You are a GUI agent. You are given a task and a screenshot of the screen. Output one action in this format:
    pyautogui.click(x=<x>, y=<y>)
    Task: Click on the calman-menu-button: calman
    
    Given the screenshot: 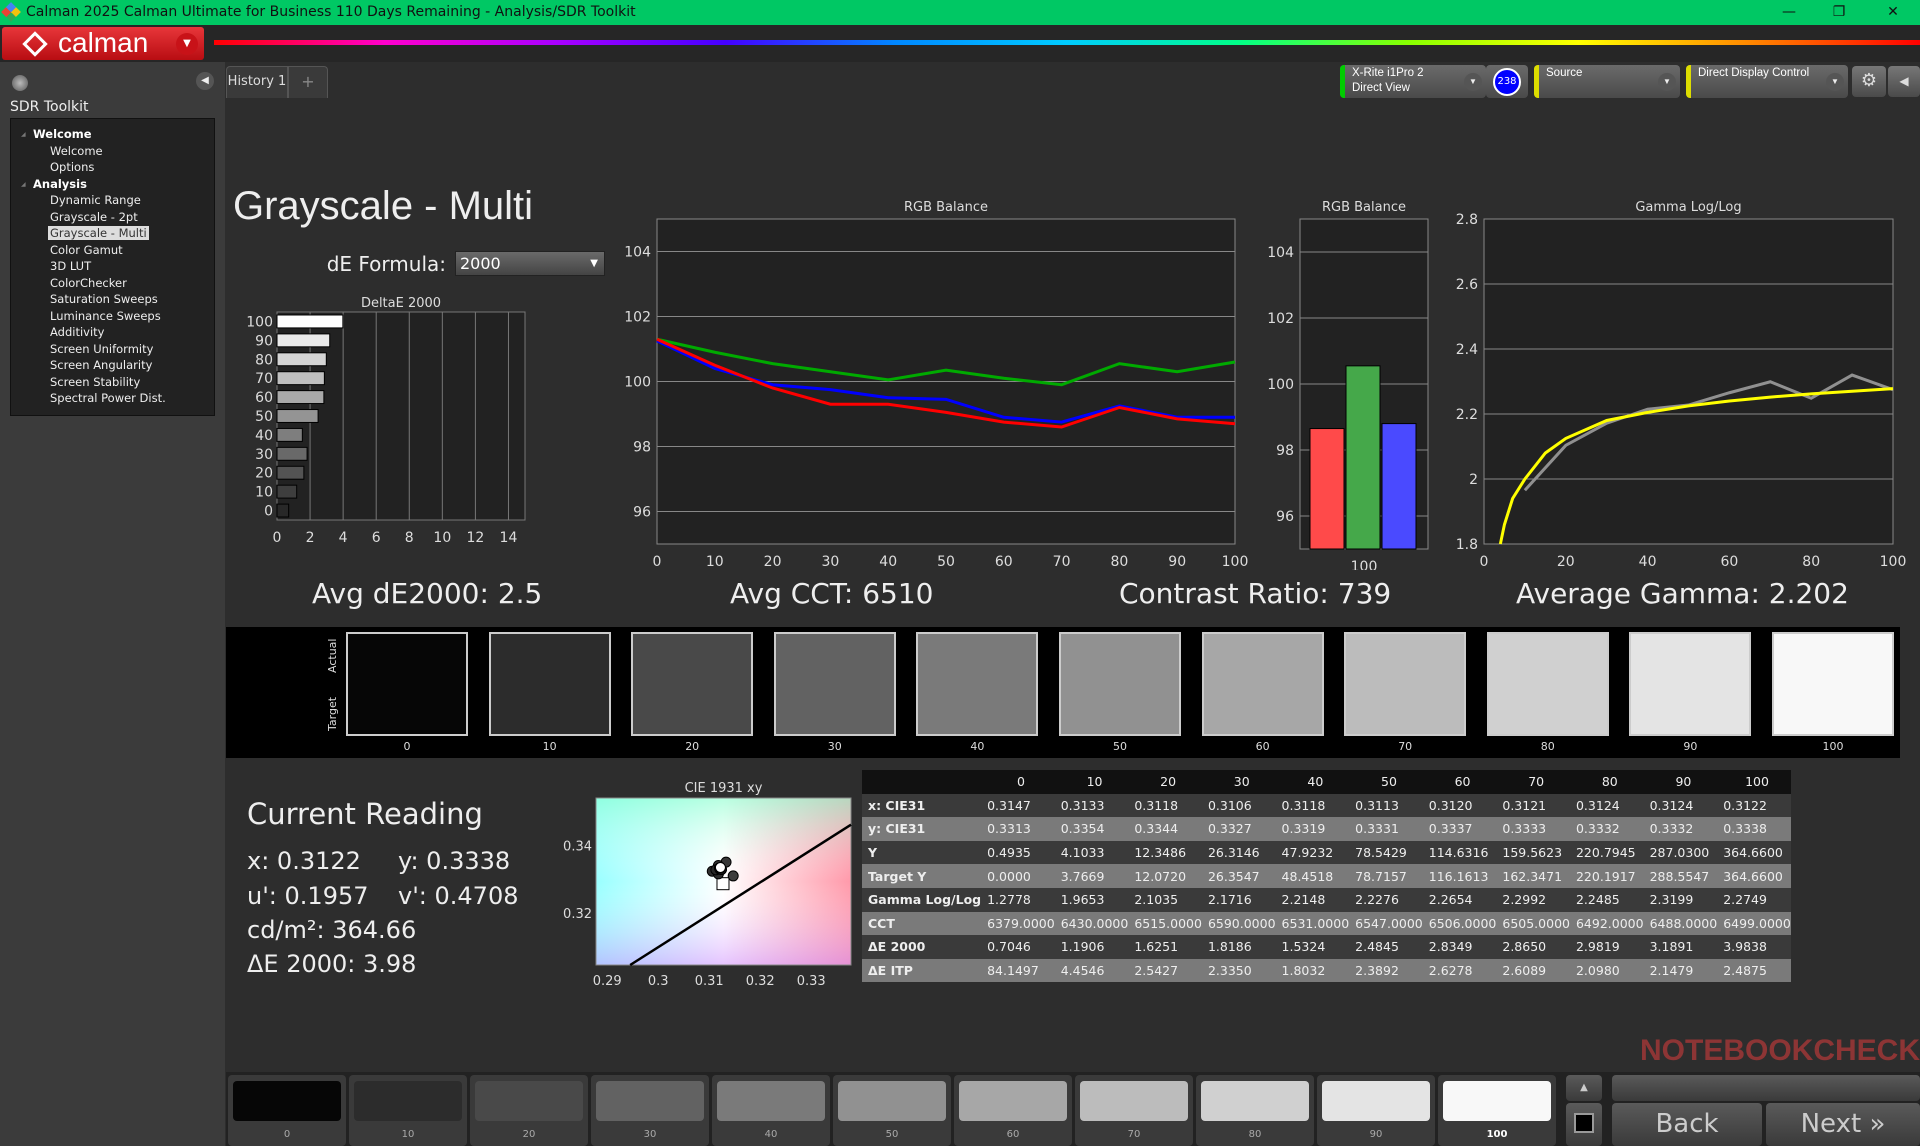 What is the action you would take?
    pyautogui.click(x=103, y=43)
    